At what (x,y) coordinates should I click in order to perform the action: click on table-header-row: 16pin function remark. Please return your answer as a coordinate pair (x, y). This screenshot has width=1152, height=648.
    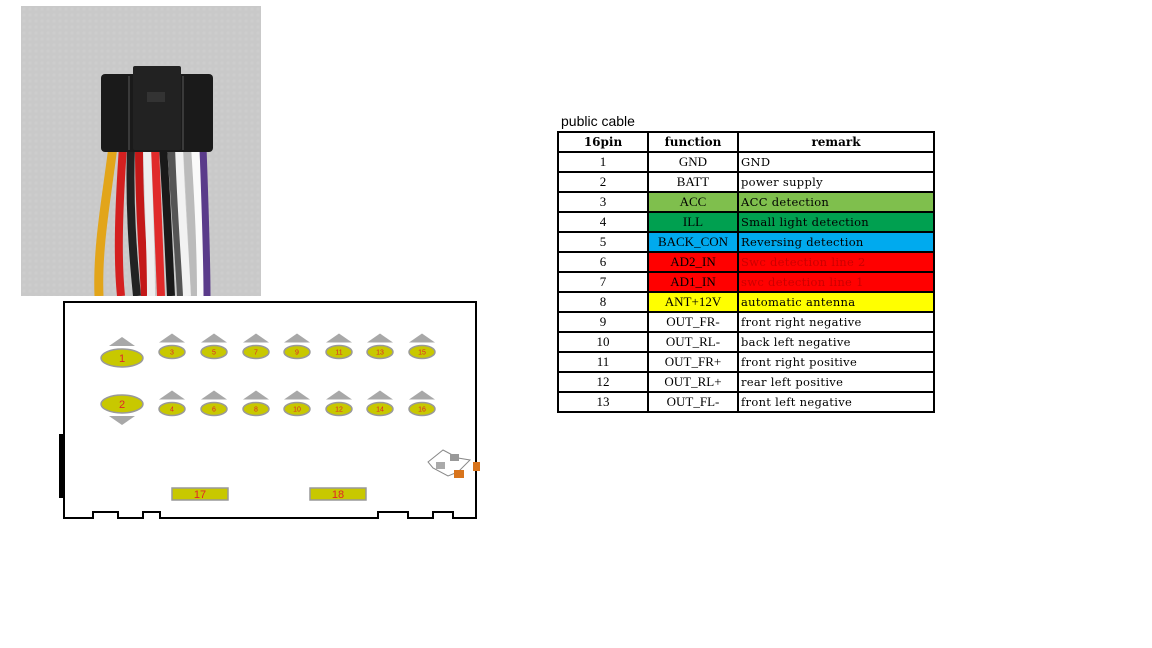
    Looking at the image, I should click on (746, 142).